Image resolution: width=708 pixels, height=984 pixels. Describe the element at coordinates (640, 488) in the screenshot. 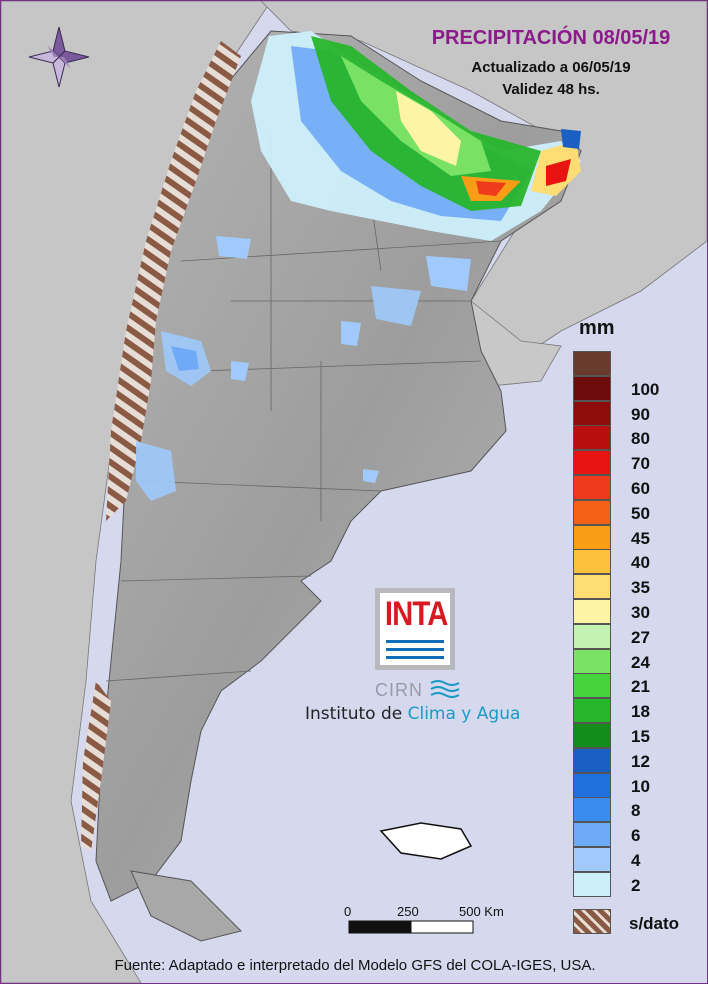

I see `legend-label: 60` at that location.